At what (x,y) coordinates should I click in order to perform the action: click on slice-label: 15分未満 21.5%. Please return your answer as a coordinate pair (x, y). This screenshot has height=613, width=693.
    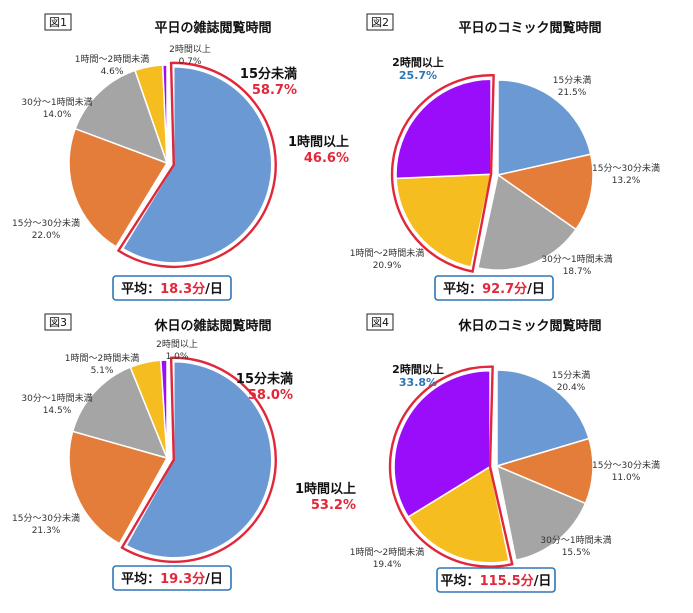
    Looking at the image, I should click on (572, 86).